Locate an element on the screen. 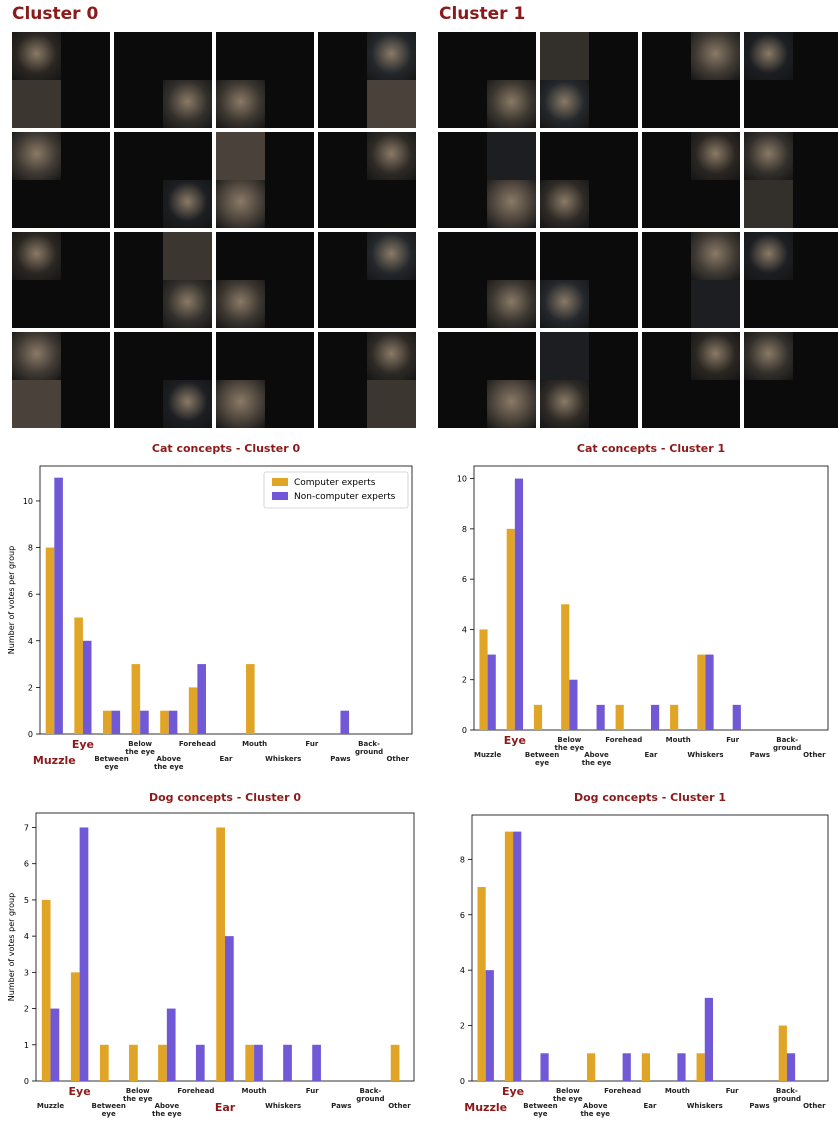 The image size is (838, 1121). legend-swatch is located at coordinates (280, 496).